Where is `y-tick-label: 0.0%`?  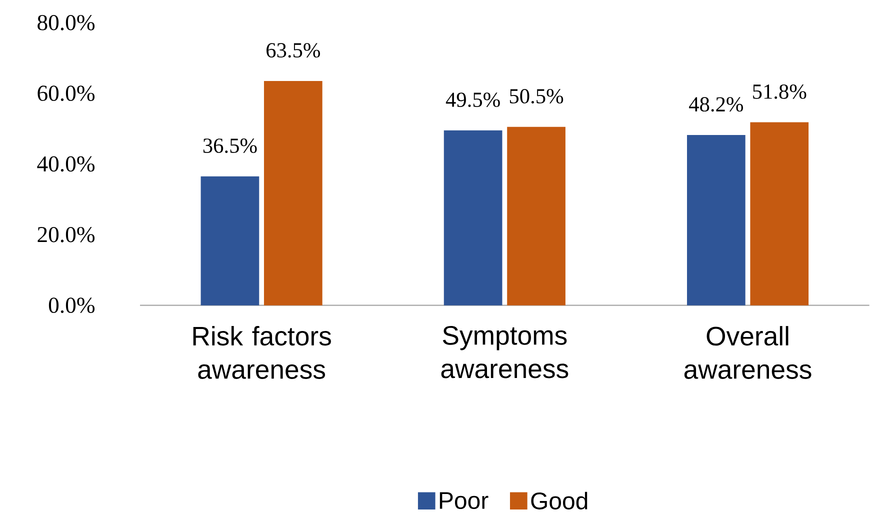 y-tick-label: 0.0% is located at coordinates (71, 306).